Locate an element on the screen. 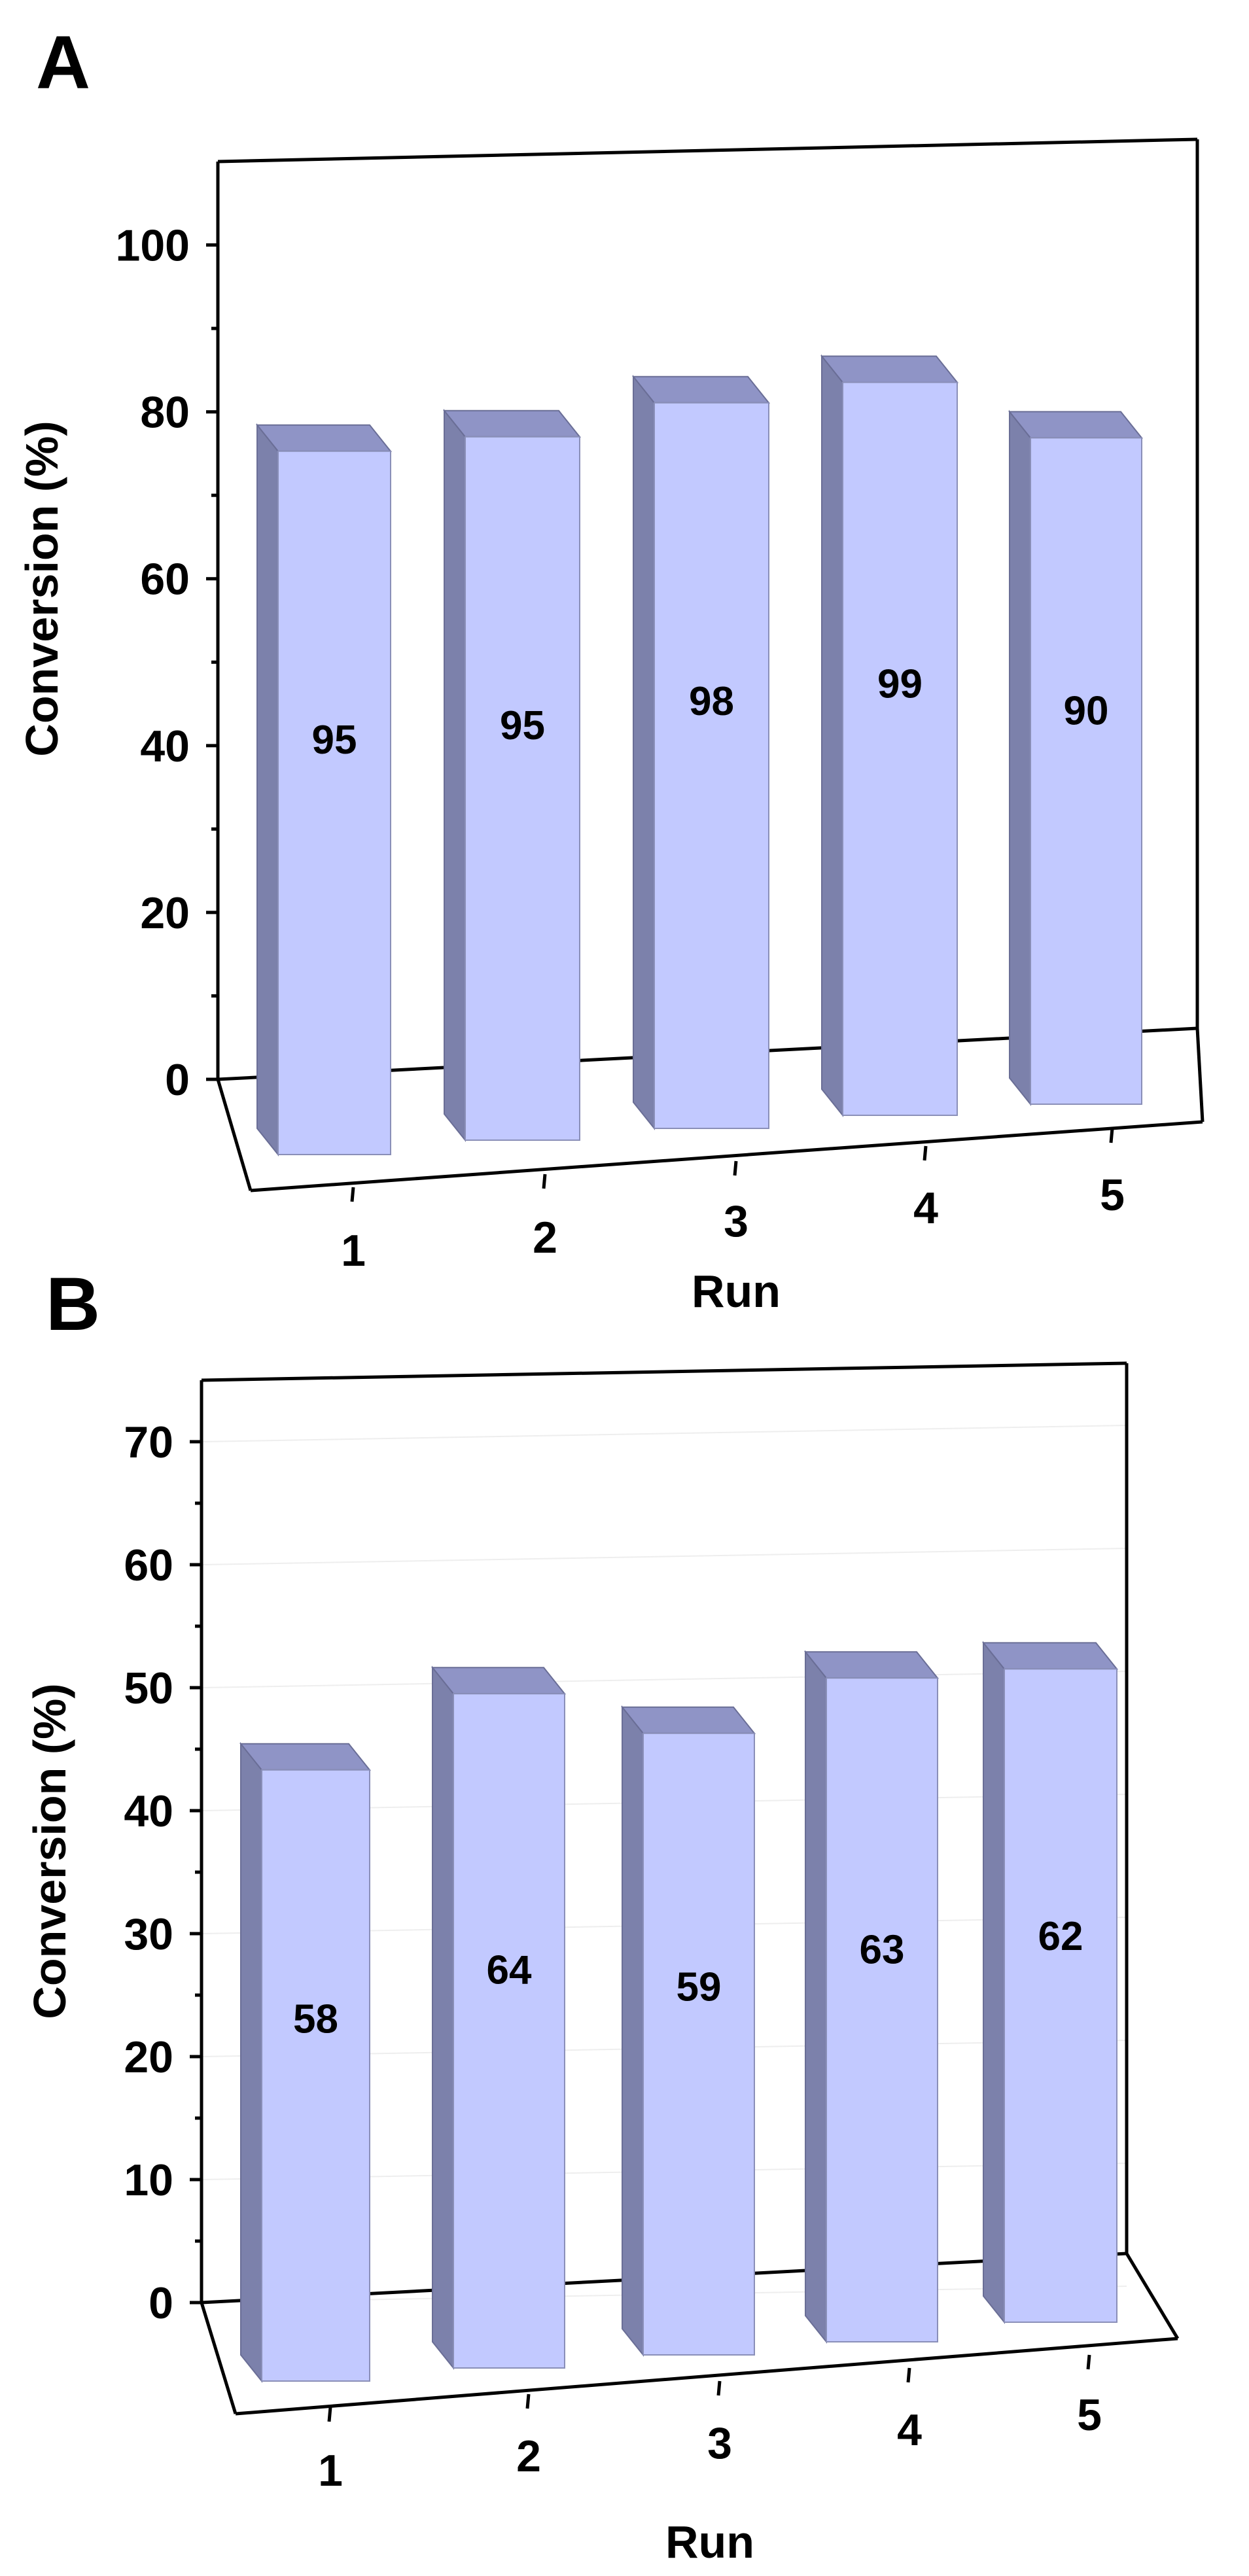  panel-b-x-axis-line is located at coordinates (706, 2376).